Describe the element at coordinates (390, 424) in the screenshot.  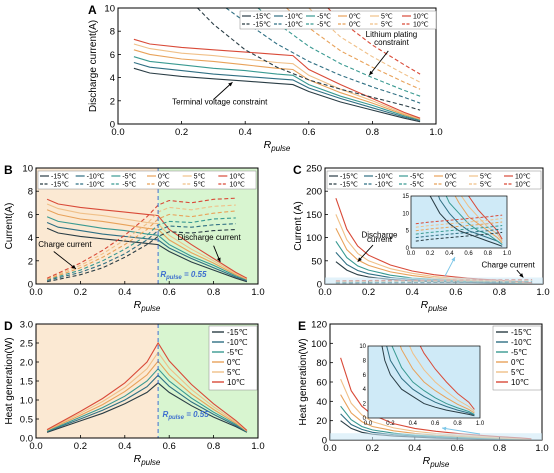
I see `inset-x-tick-label: 0.2` at that location.